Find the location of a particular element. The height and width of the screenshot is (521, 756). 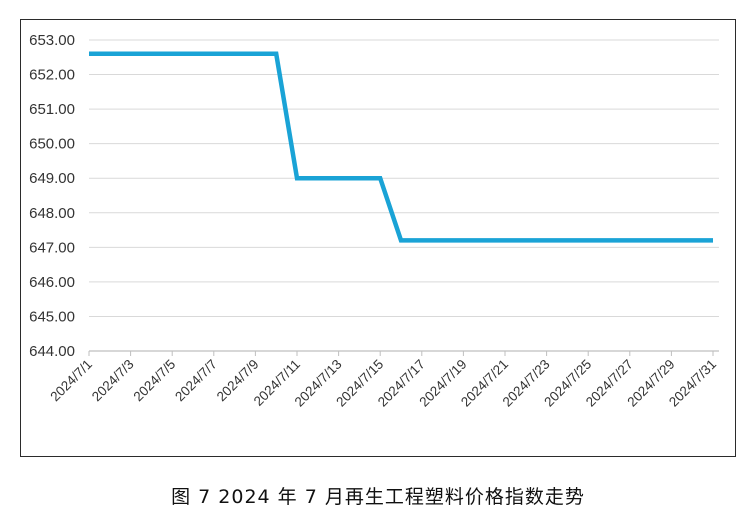

x-tick-label: 2024/7/3 is located at coordinates (113, 381).